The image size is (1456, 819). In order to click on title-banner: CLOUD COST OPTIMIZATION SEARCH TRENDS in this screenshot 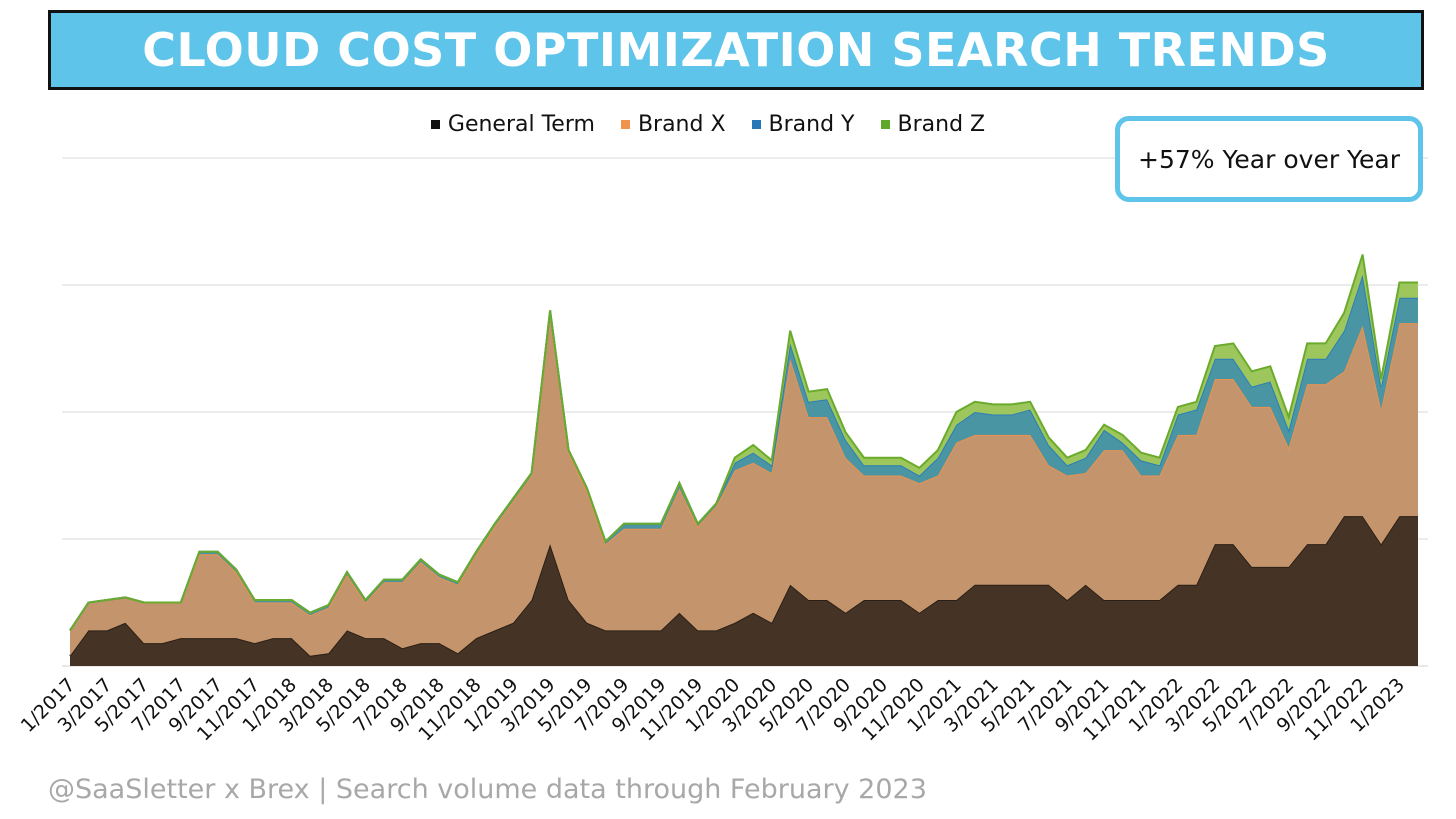, I will do `click(736, 50)`.